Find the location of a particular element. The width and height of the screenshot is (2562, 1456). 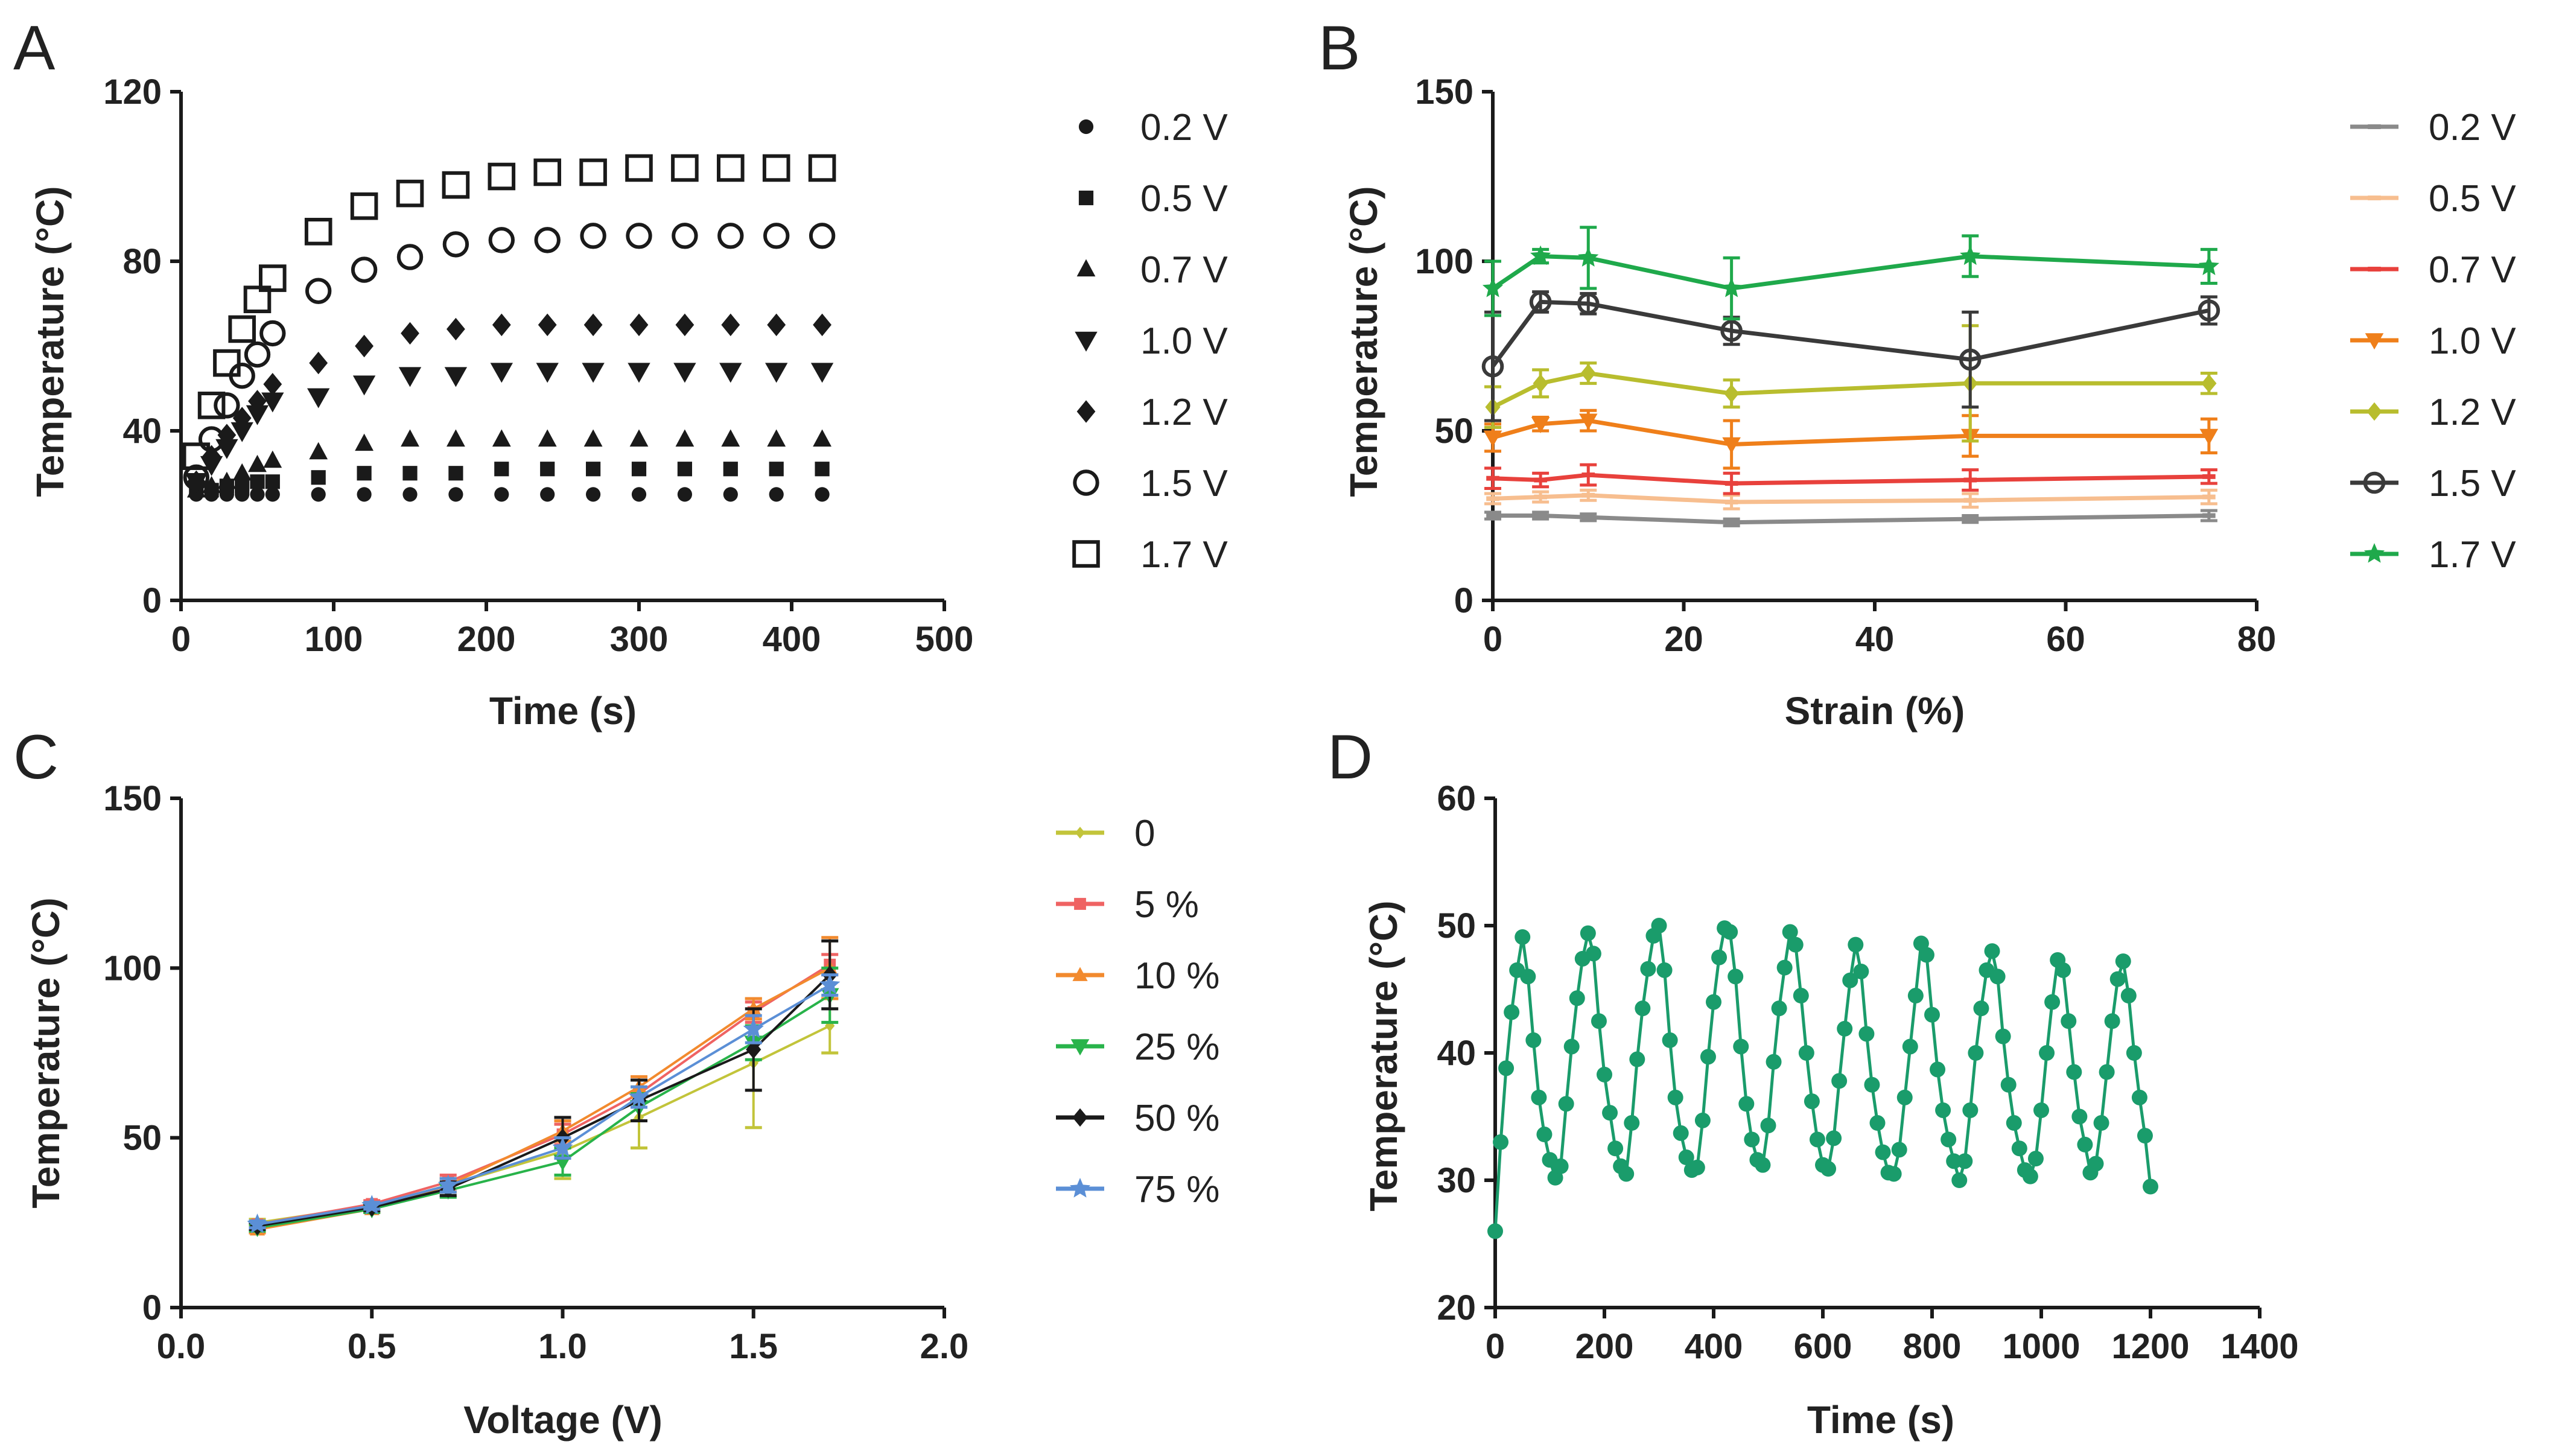

panel-c-letter: C is located at coordinates (36, 757).